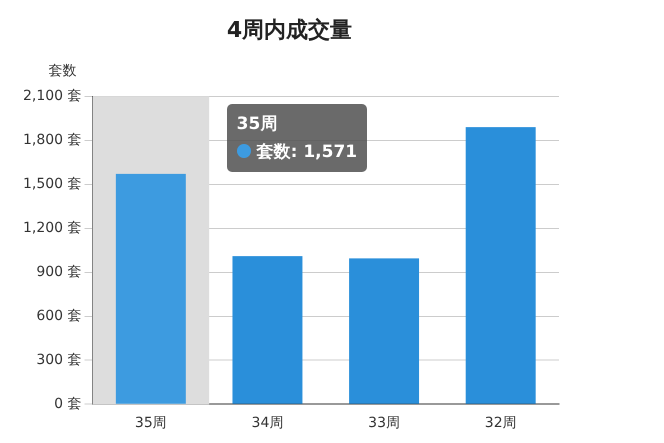 This screenshot has width=664, height=443. Describe the element at coordinates (306, 152) in the screenshot. I see `annotation: 套数: 1,571` at that location.